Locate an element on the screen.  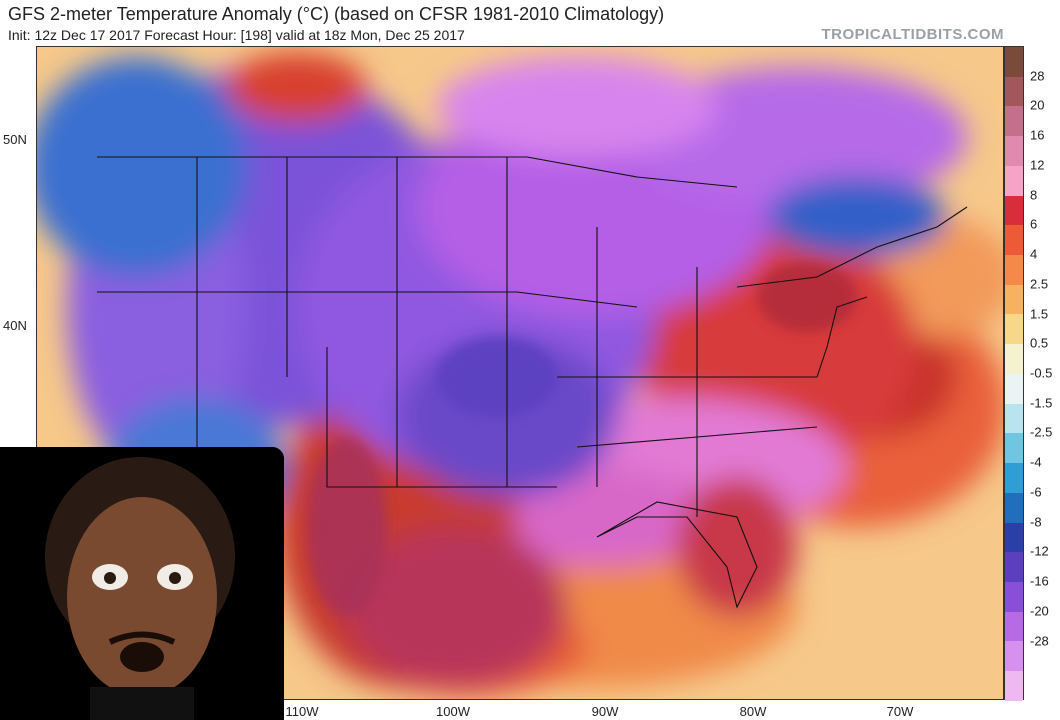
color-scale-label: 8 is located at coordinates (1034, 195).